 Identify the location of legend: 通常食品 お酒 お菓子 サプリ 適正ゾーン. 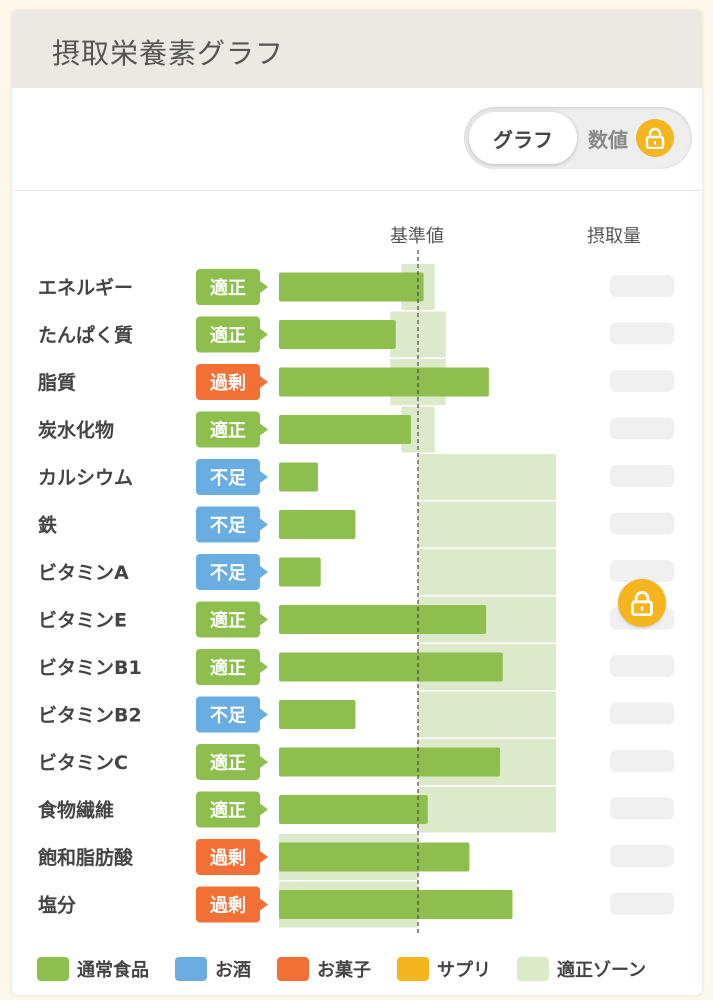
(367, 969).